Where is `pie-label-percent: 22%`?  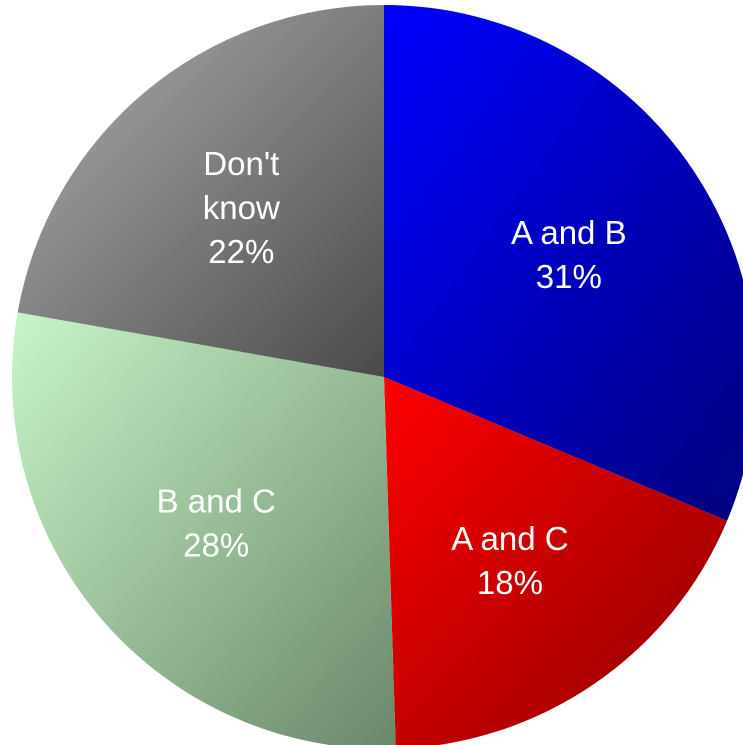
pie-label-percent: 22% is located at coordinates (241, 251).